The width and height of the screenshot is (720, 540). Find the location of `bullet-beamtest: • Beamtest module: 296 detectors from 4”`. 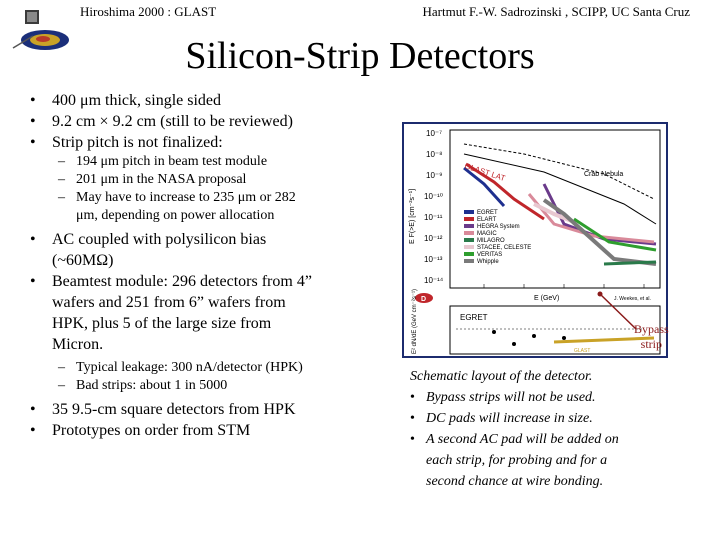

bullet-beamtest: • Beamtest module: 296 detectors from 4” is located at coordinates (171, 281).